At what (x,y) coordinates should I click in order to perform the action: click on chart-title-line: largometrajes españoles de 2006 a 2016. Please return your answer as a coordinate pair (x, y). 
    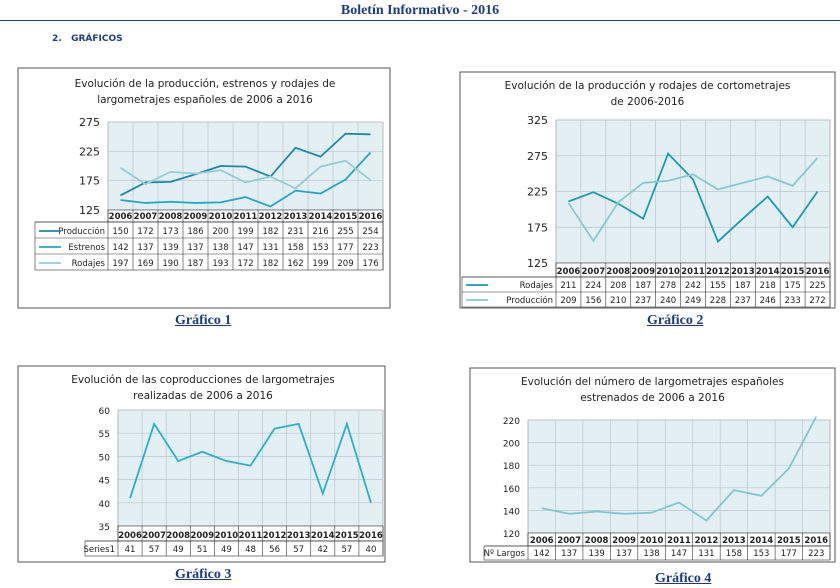
    Looking at the image, I should click on (205, 100).